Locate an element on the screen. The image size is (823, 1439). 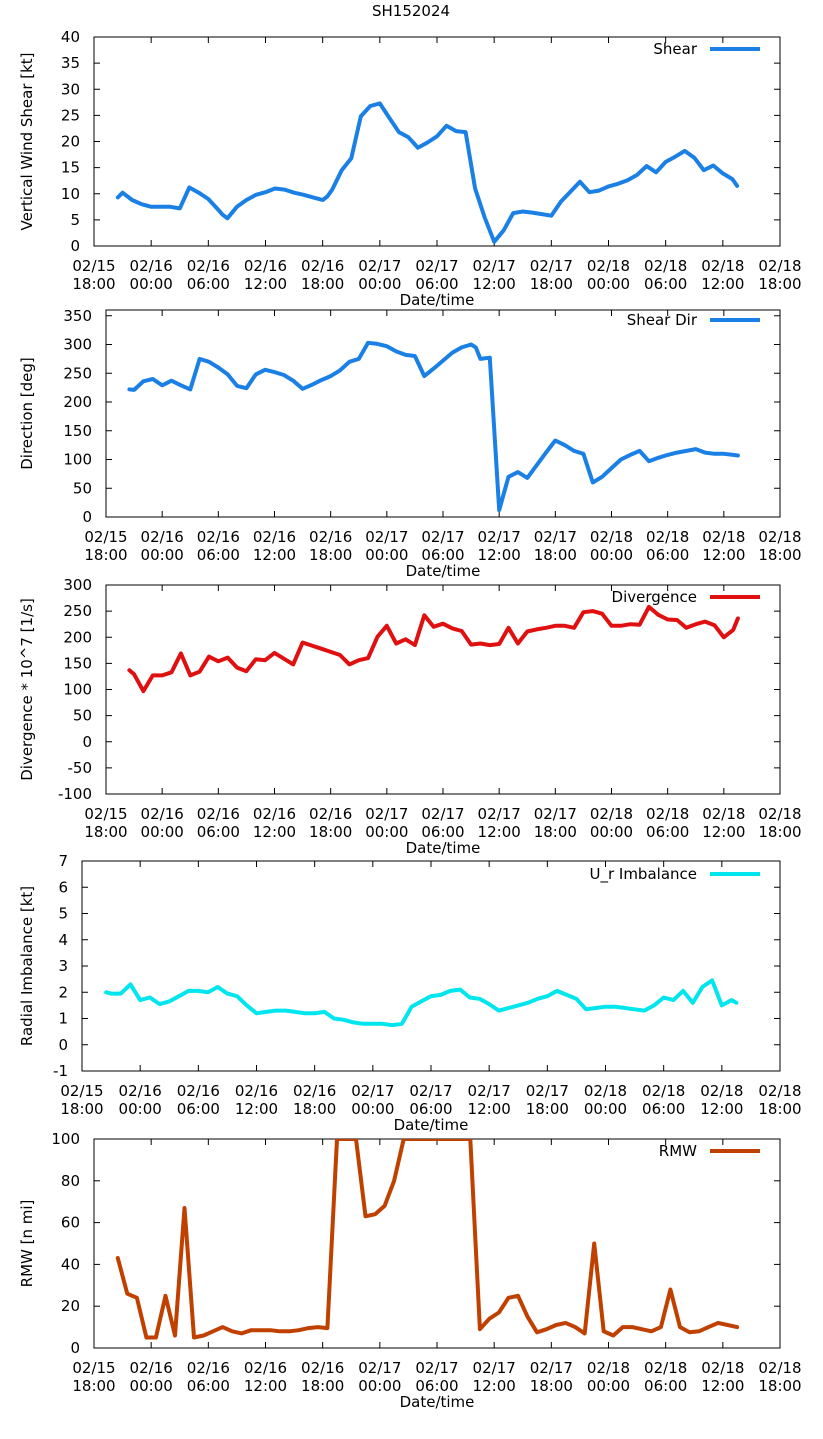
y-axis-label: Direction [deg] is located at coordinates (27, 413).